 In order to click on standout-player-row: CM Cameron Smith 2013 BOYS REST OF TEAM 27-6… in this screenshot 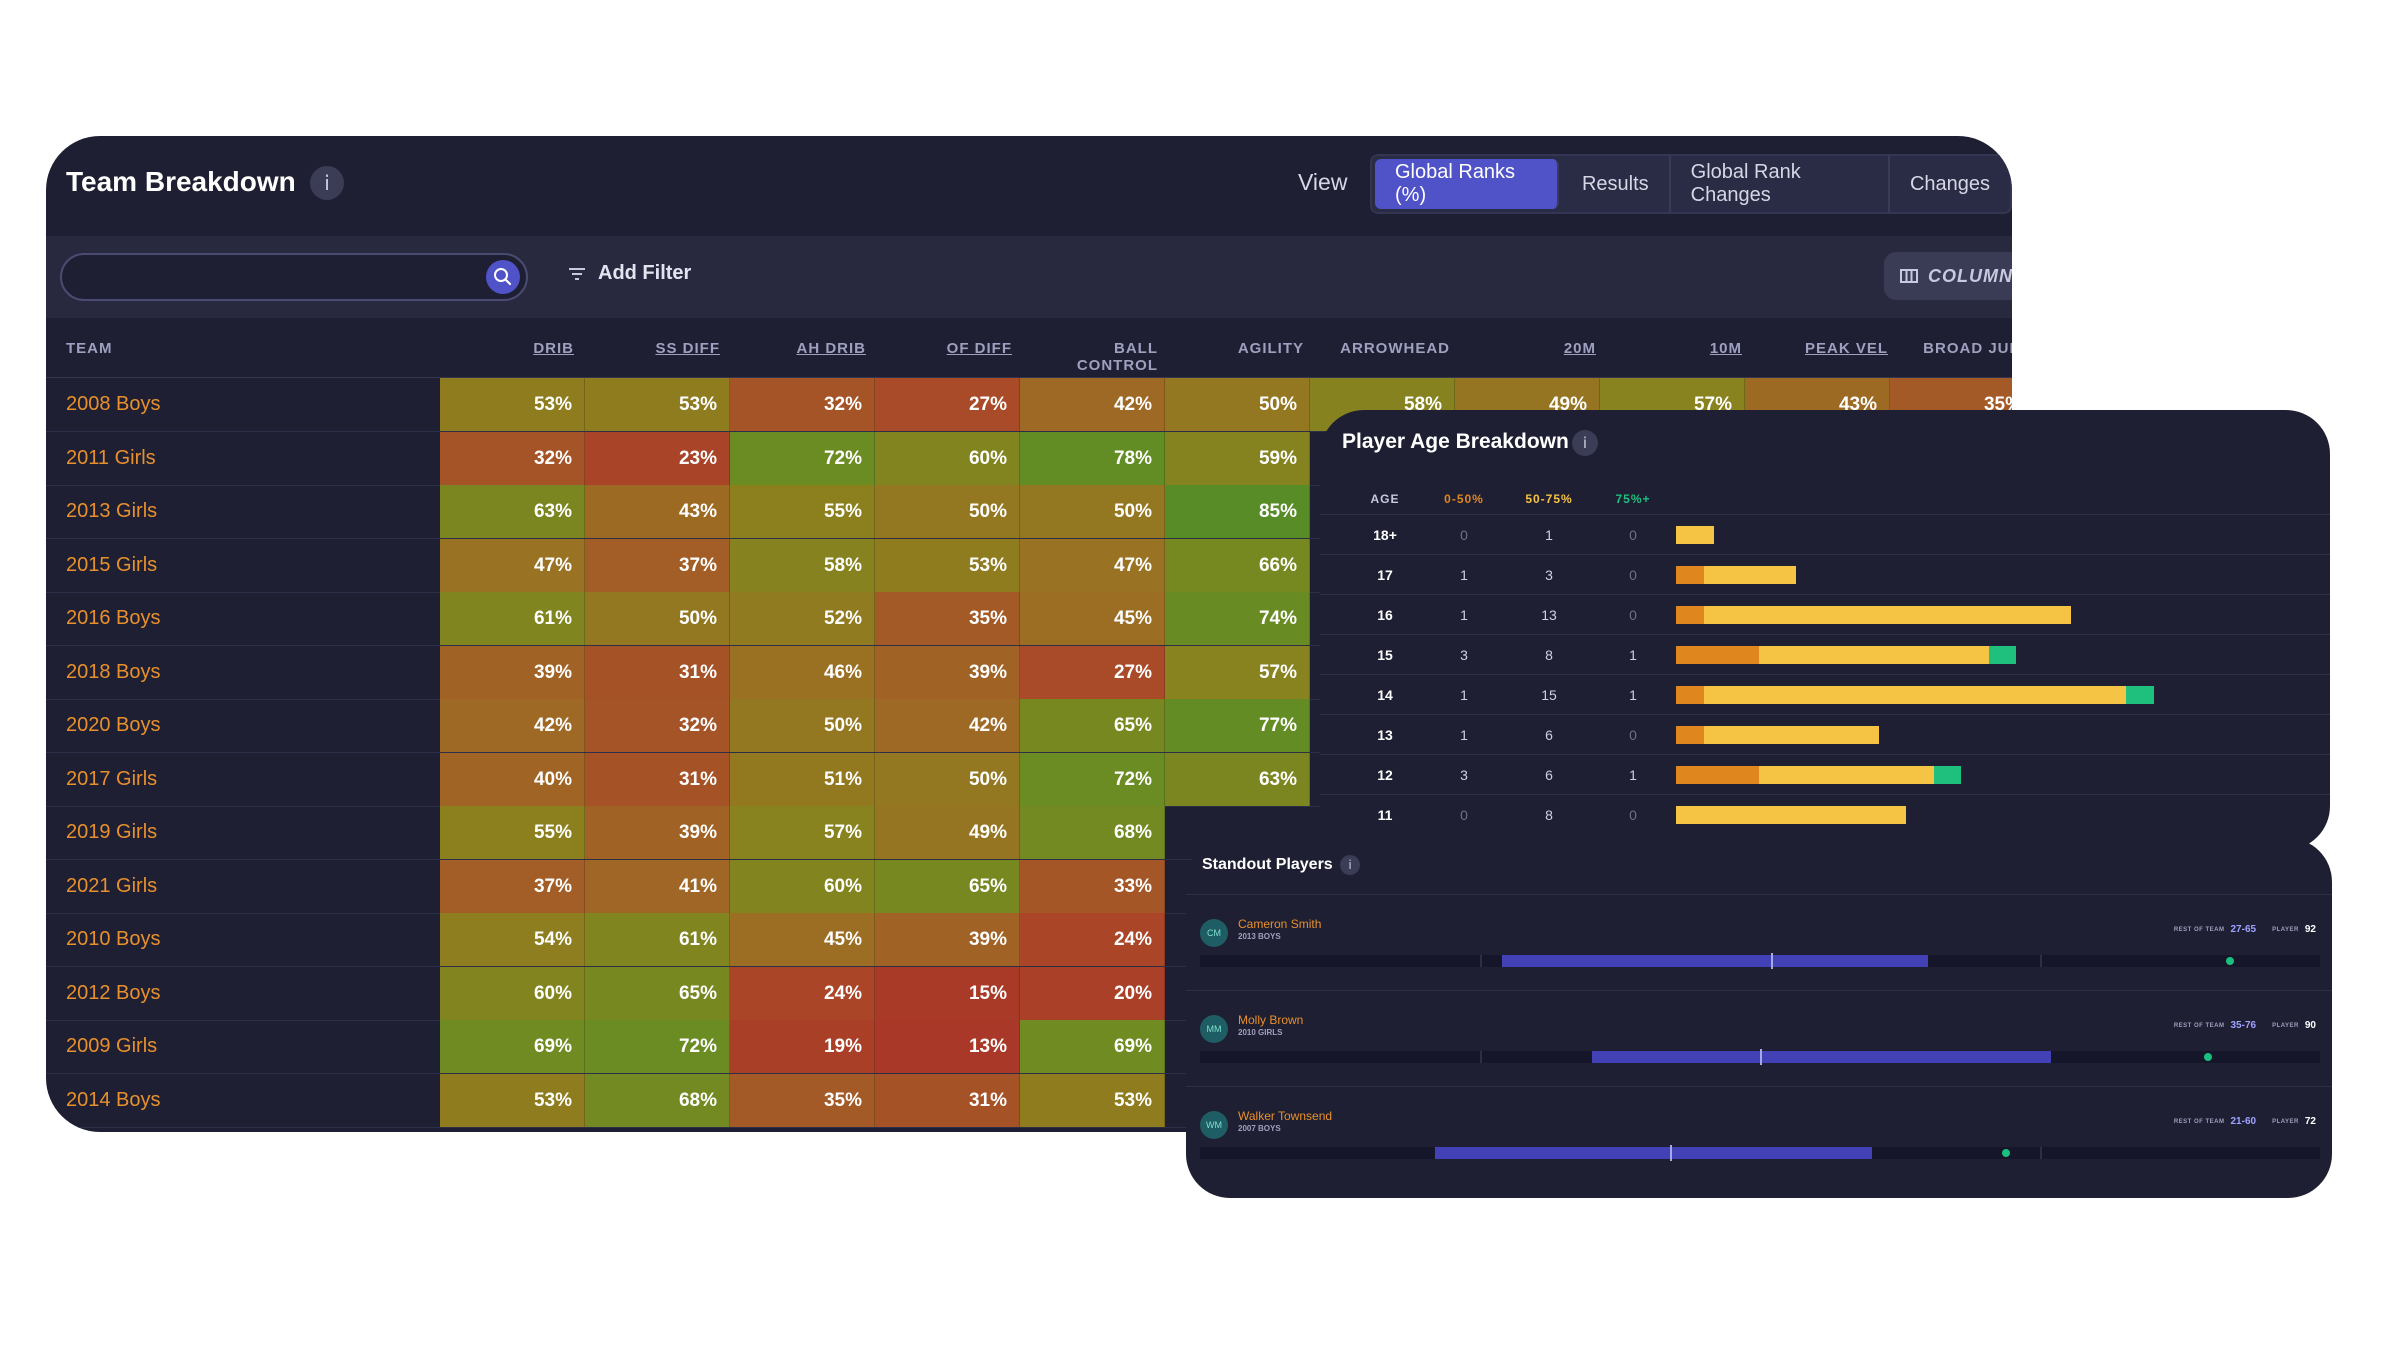, I will do `click(1759, 942)`.